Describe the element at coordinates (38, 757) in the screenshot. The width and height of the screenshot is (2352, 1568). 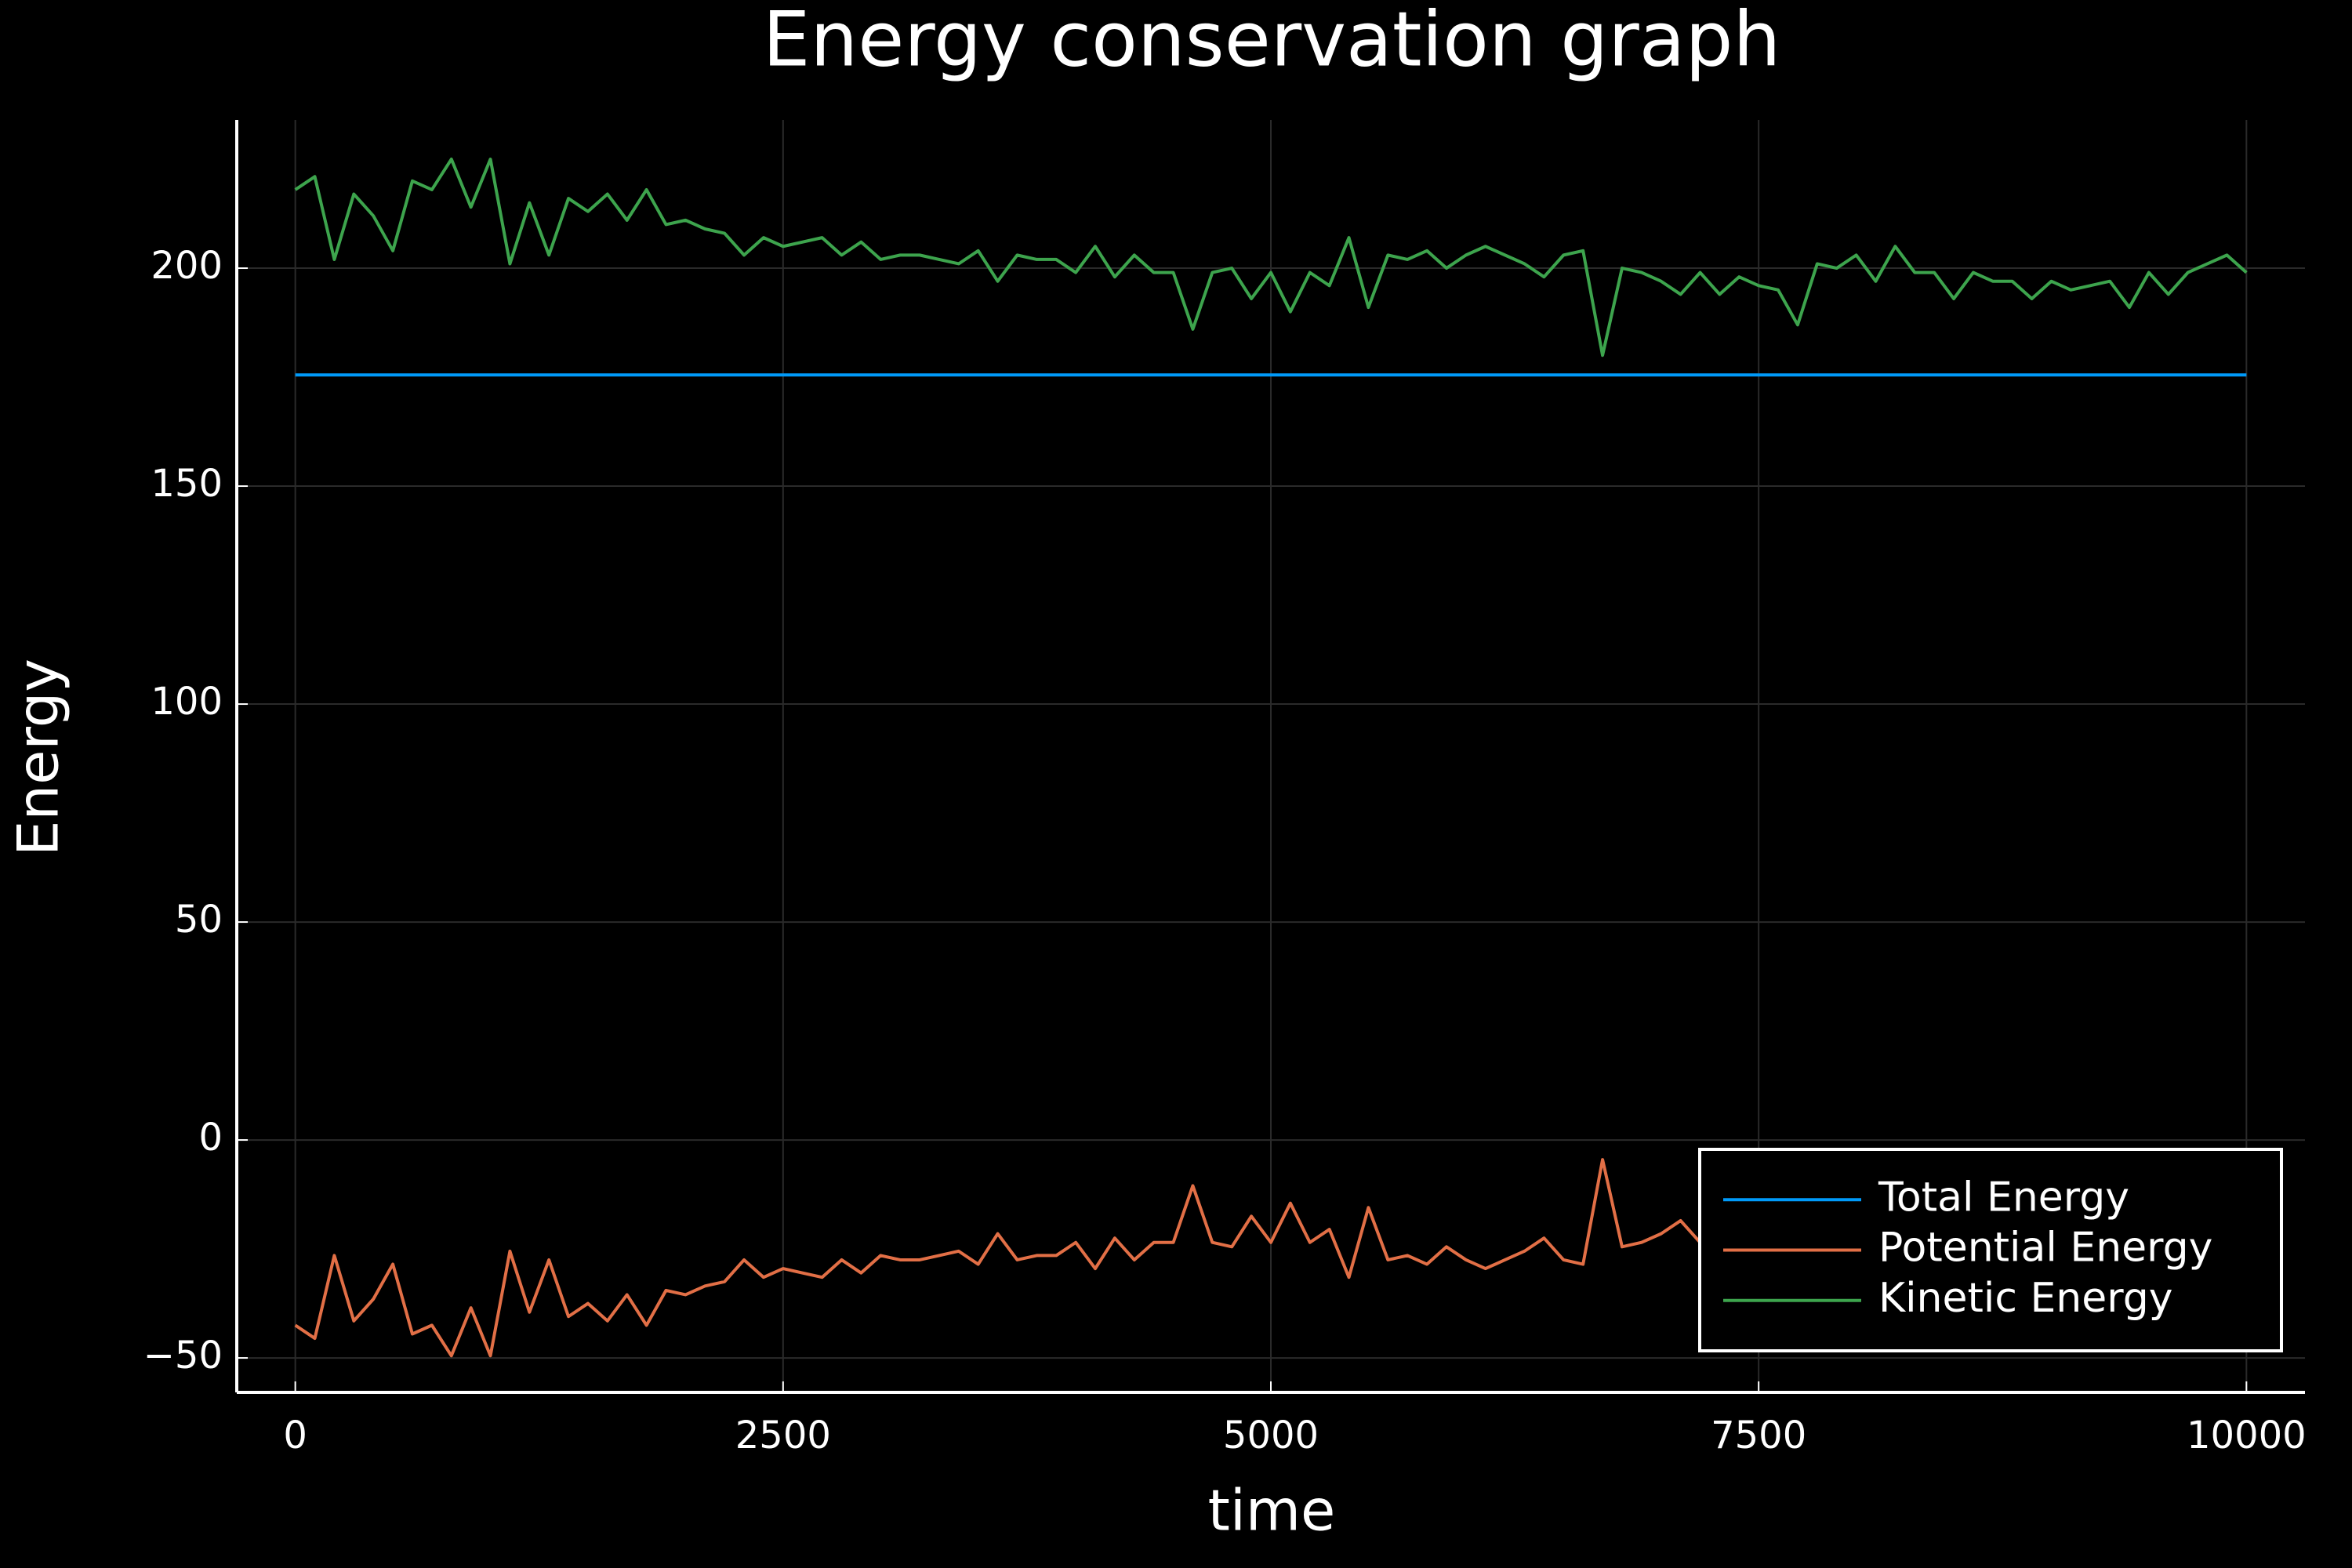
I see `y-axis-label: Energy` at that location.